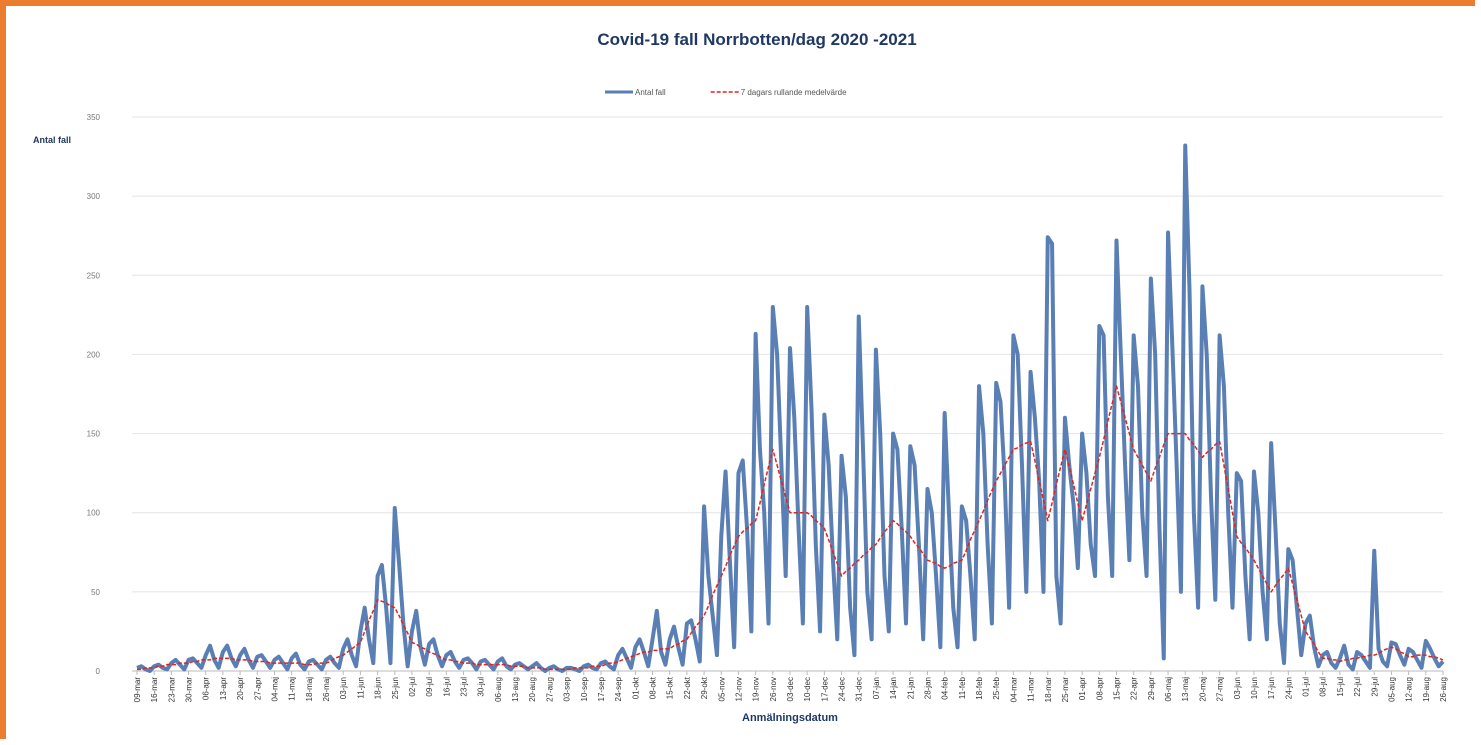 The width and height of the screenshot is (1481, 745). What do you see at coordinates (95, 592) in the screenshot?
I see `y-tick-label: 50` at bounding box center [95, 592].